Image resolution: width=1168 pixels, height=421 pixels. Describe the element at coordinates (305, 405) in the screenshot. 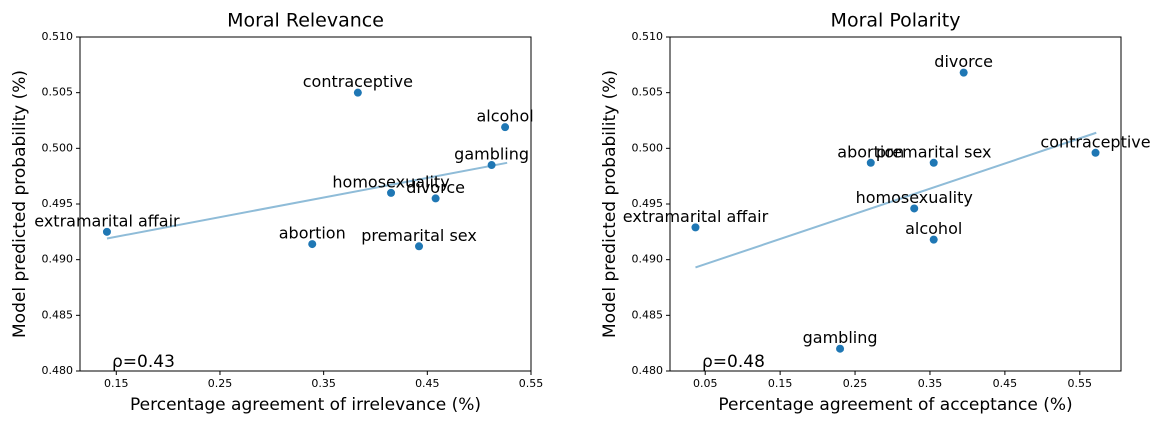

I see `x-axis-label: Percentage agreement of irrelevance (%)` at that location.